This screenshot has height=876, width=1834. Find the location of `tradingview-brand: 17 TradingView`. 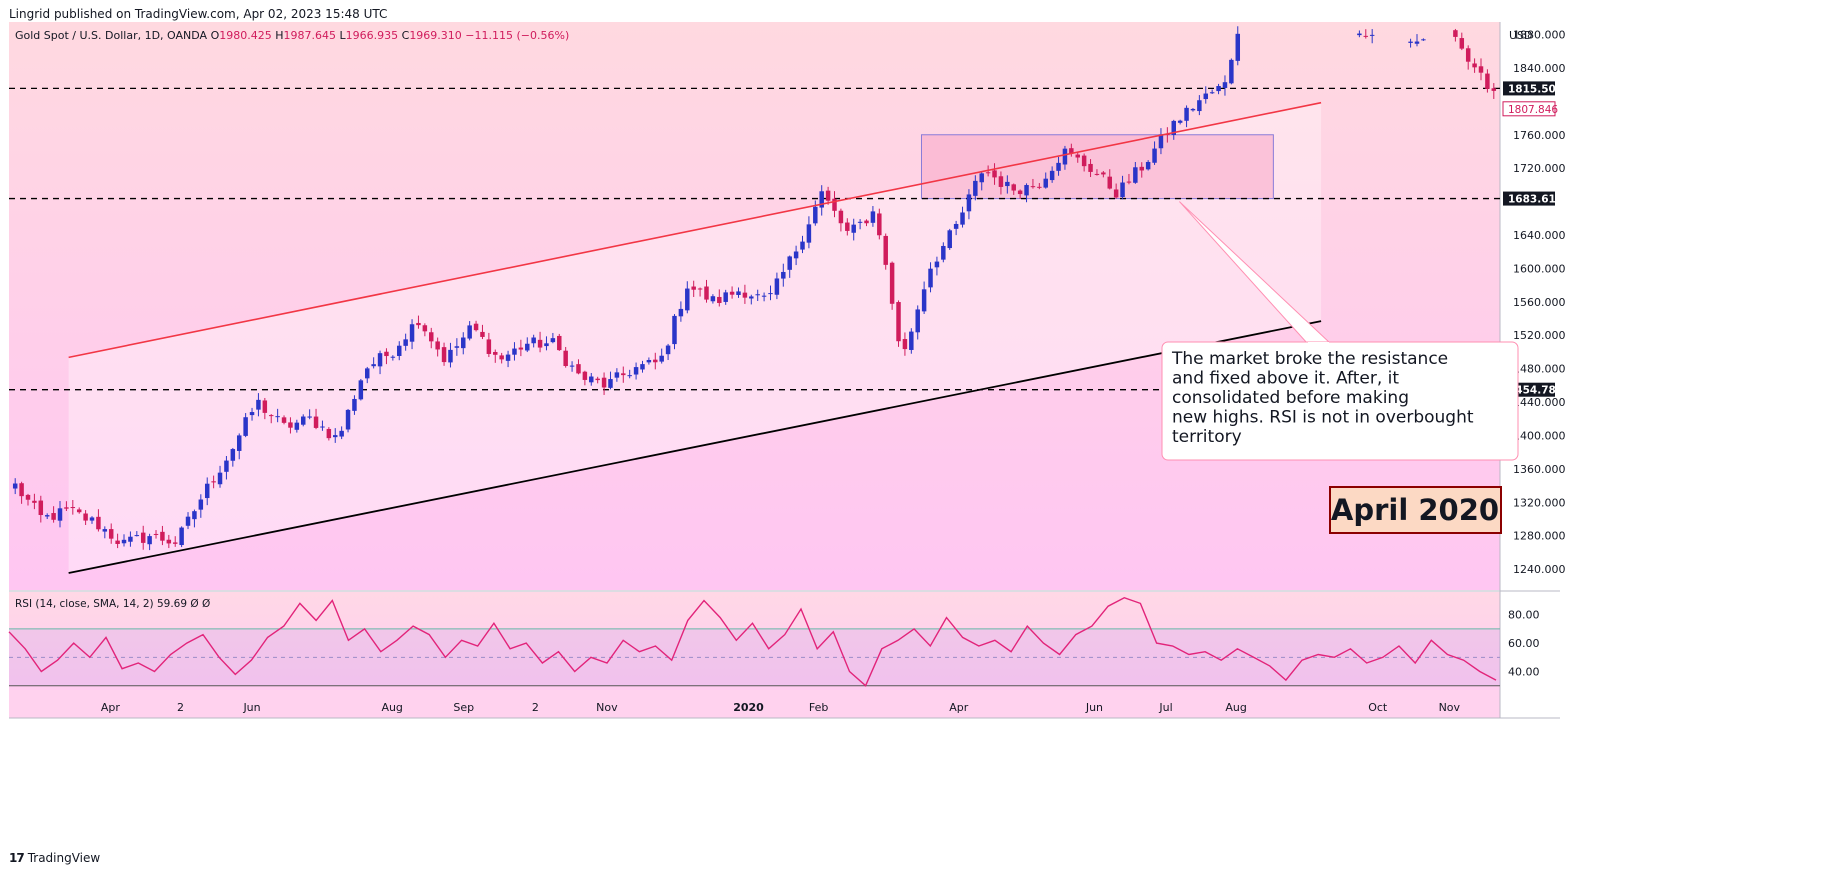

tradingview-brand: 17 TradingView is located at coordinates (54, 858).